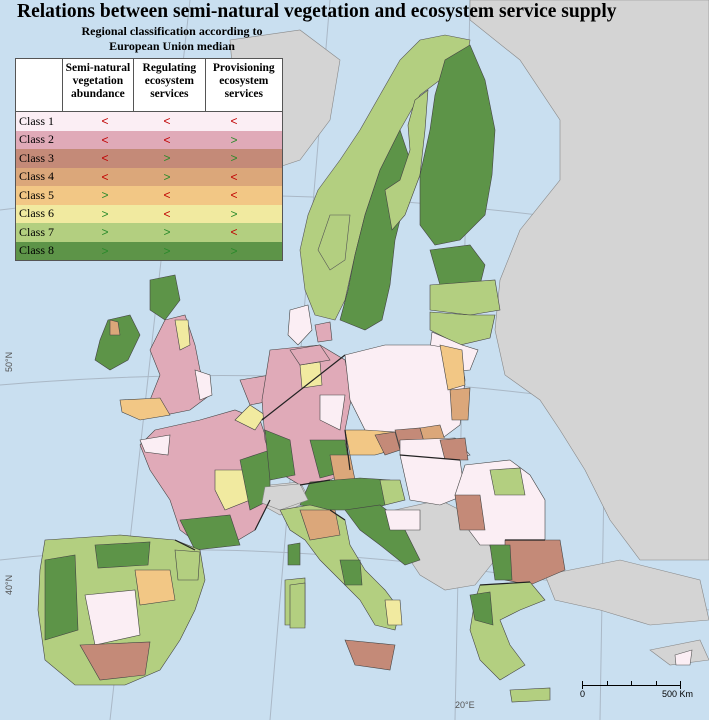 This screenshot has height=720, width=709. What do you see at coordinates (37, 157) in the screenshot?
I see `legend-class-label: Class 3` at bounding box center [37, 157].